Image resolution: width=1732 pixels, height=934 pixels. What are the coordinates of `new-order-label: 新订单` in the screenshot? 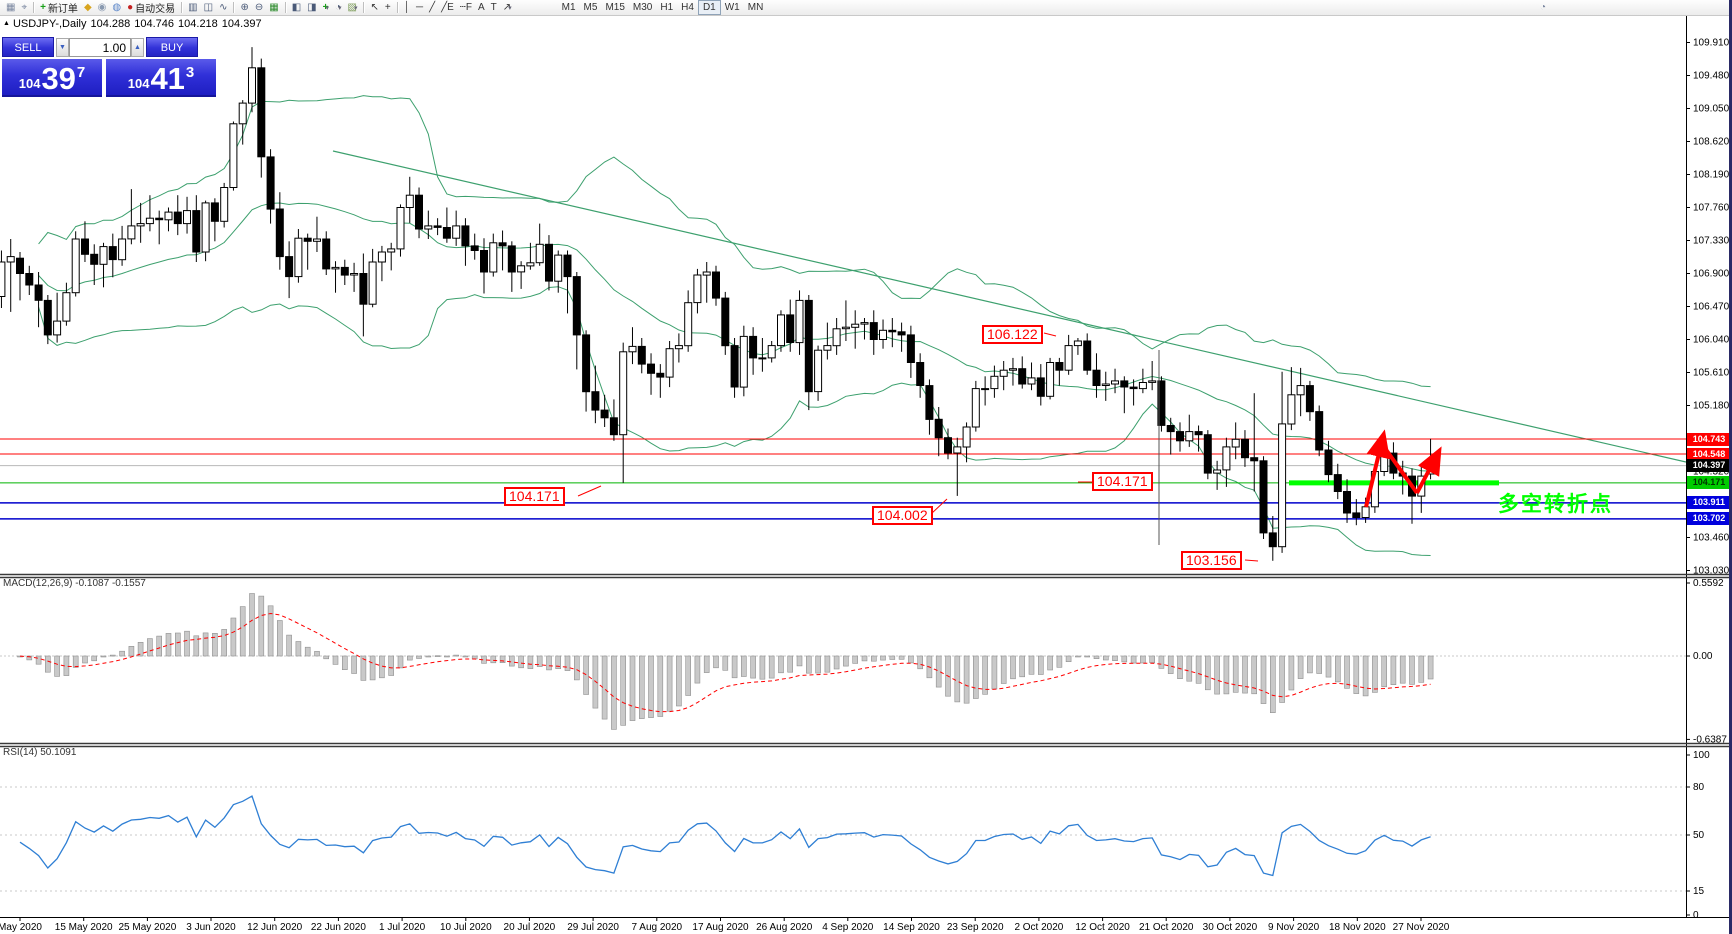 It's located at (62, 9).